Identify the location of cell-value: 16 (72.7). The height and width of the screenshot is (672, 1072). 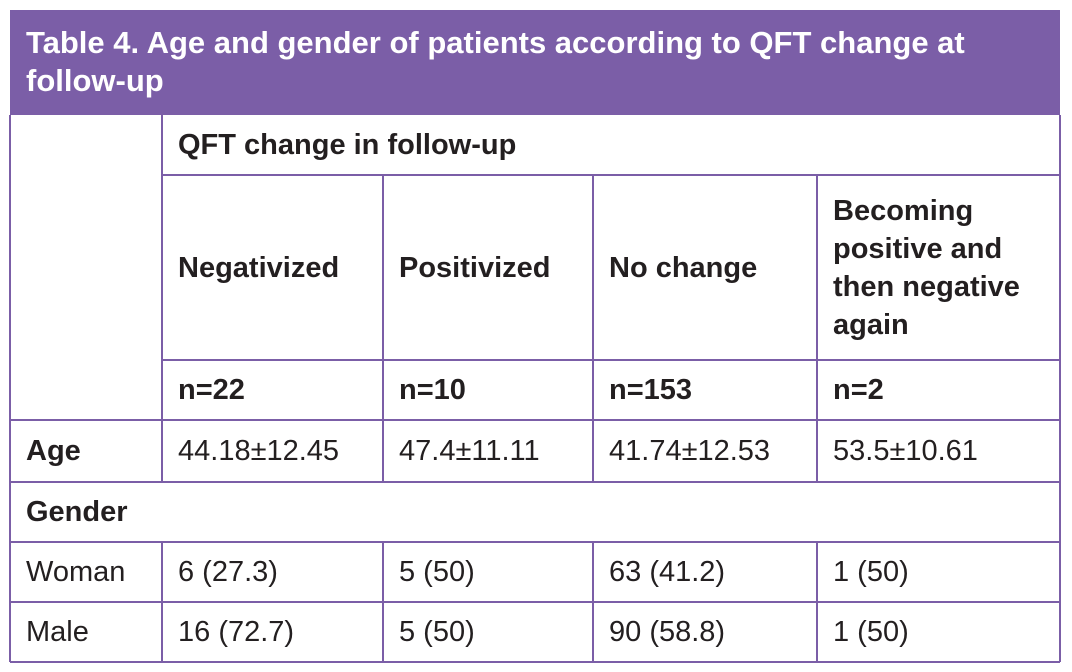
(236, 632).